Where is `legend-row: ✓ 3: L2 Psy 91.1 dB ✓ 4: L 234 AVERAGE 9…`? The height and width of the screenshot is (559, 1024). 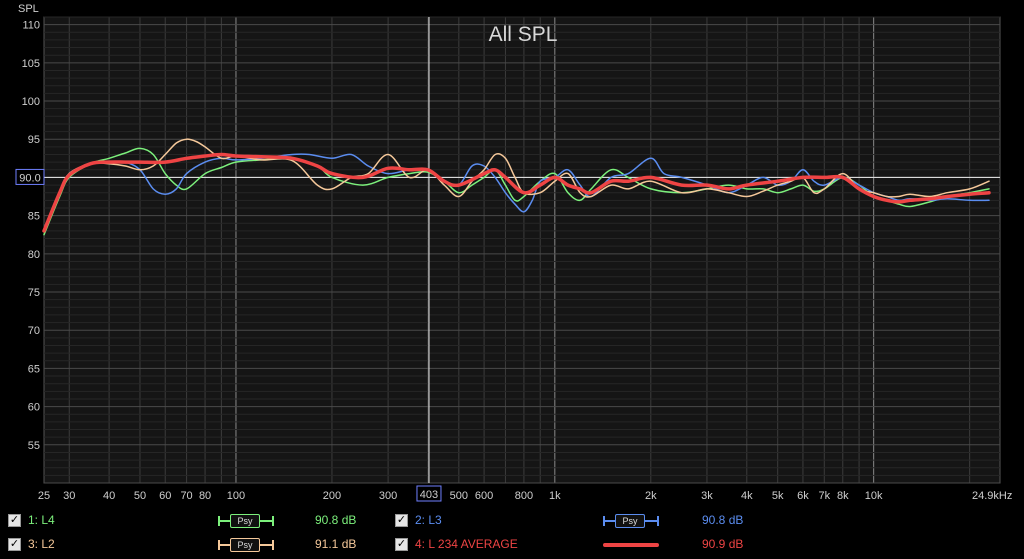
legend-row: ✓ 3: L2 Psy 91.1 dB ✓ 4: L 234 AVERAGE 9… is located at coordinates (512, 544).